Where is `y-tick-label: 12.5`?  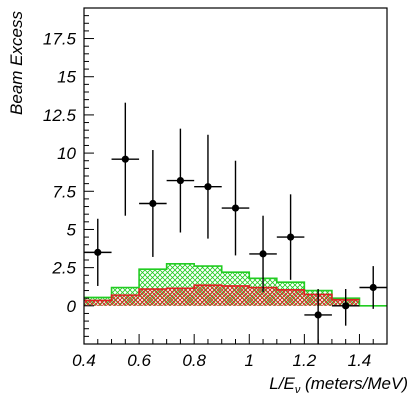
y-tick-label: 12.5 is located at coordinates (60, 115).